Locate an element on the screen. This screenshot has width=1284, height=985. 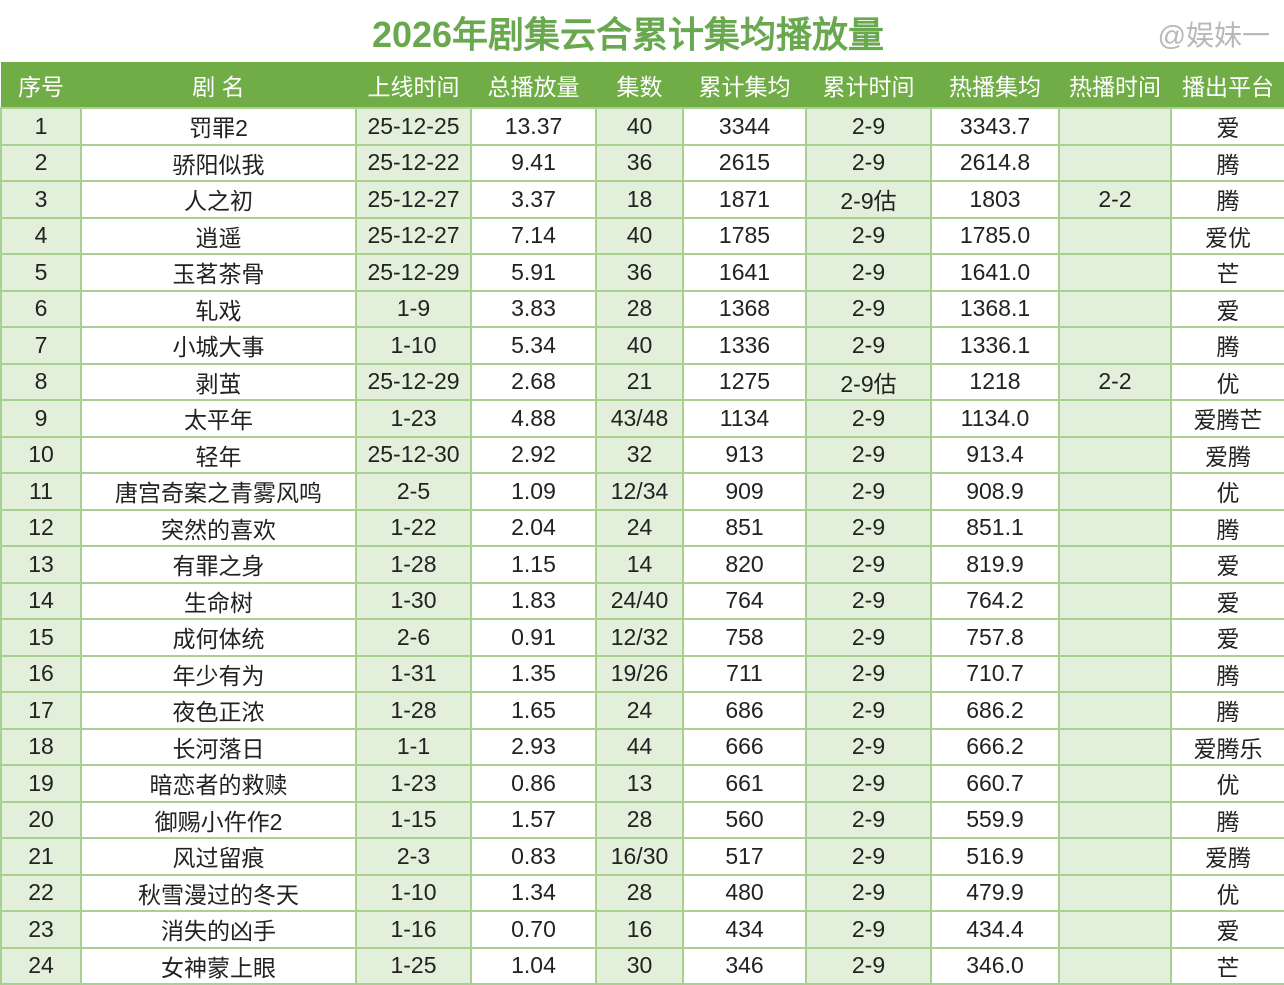
table-row: 20 御赐小仵作2 1-15 1.57 28 560 2-9 559.9 腾 is located at coordinates (642, 819).